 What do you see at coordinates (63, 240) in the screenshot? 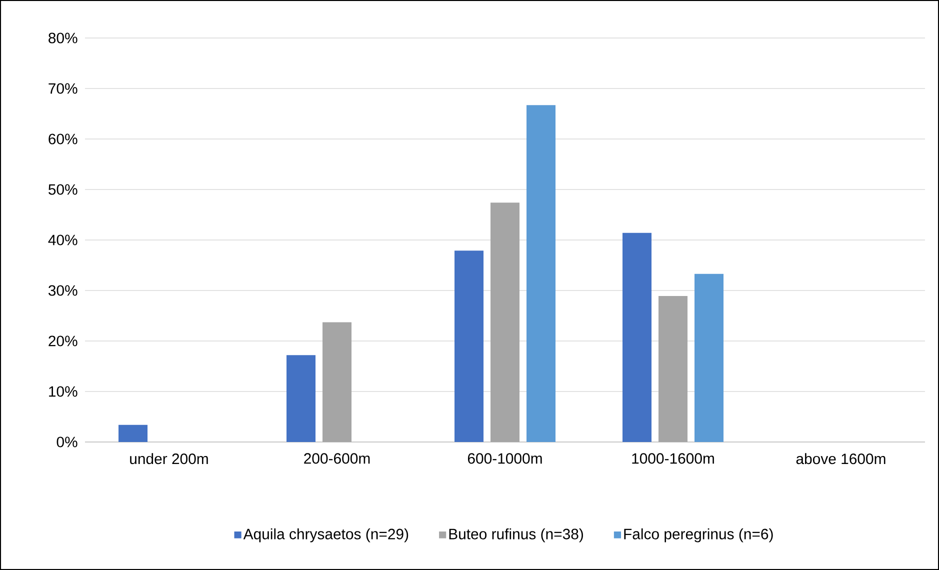
I see `y-tick-label: 40%` at bounding box center [63, 240].